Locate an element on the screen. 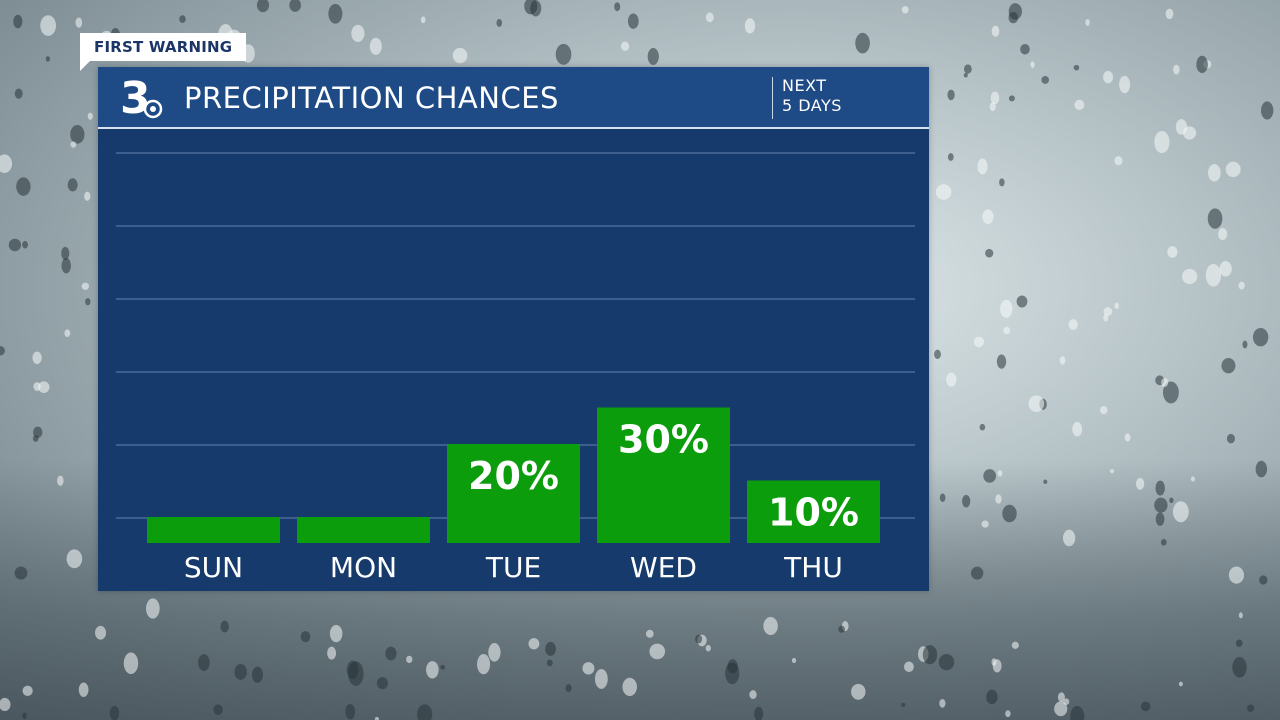 This screenshot has height=720, width=1280. badge-notch is located at coordinates (85, 66).